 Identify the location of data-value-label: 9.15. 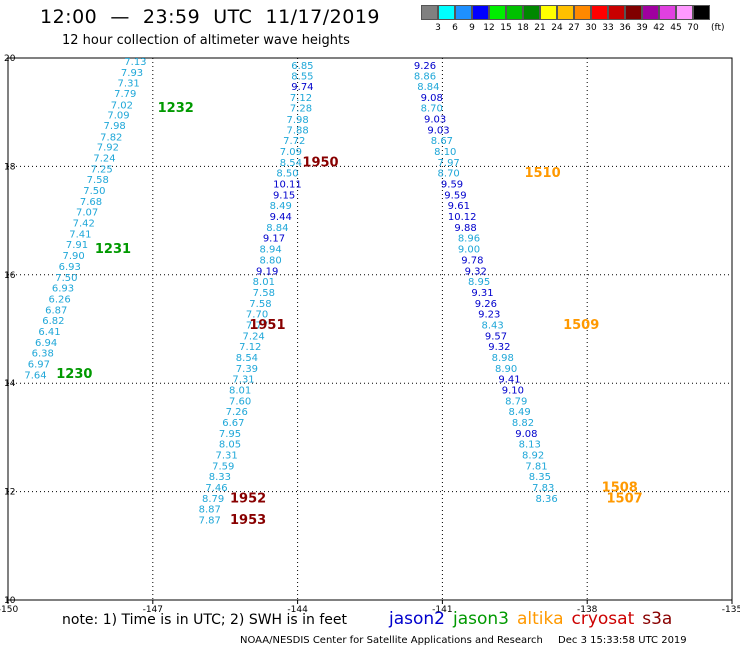
(284, 195).